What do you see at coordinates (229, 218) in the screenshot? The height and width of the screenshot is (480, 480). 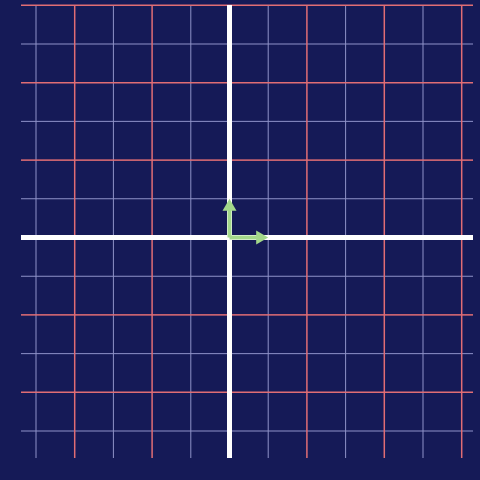 I see `j-hat-vector` at bounding box center [229, 218].